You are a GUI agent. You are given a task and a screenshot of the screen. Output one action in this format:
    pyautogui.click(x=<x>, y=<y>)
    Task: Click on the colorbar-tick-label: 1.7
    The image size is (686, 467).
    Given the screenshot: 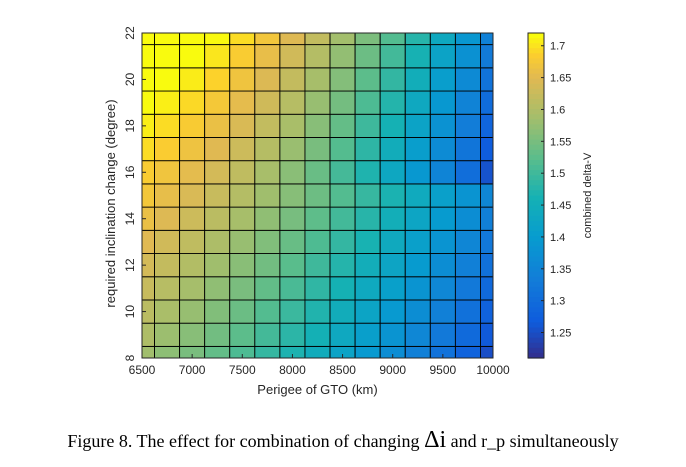 What is the action you would take?
    pyautogui.click(x=557, y=47)
    